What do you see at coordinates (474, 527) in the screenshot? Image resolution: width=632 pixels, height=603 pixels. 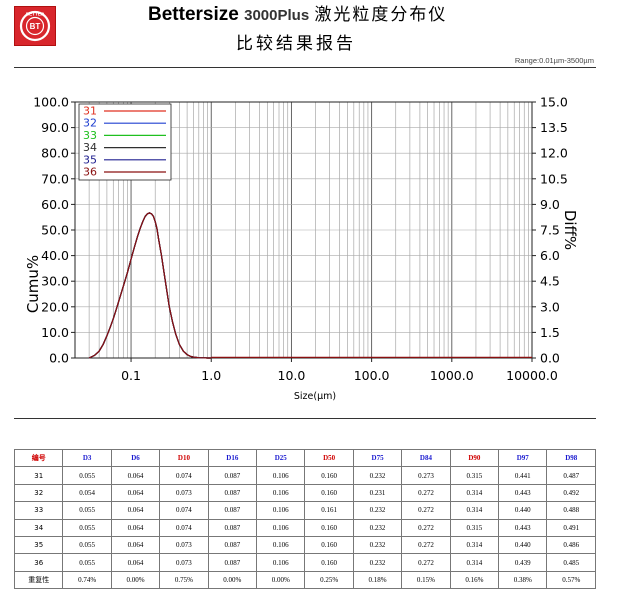 I see `table-cell: 0.315` at bounding box center [474, 527].